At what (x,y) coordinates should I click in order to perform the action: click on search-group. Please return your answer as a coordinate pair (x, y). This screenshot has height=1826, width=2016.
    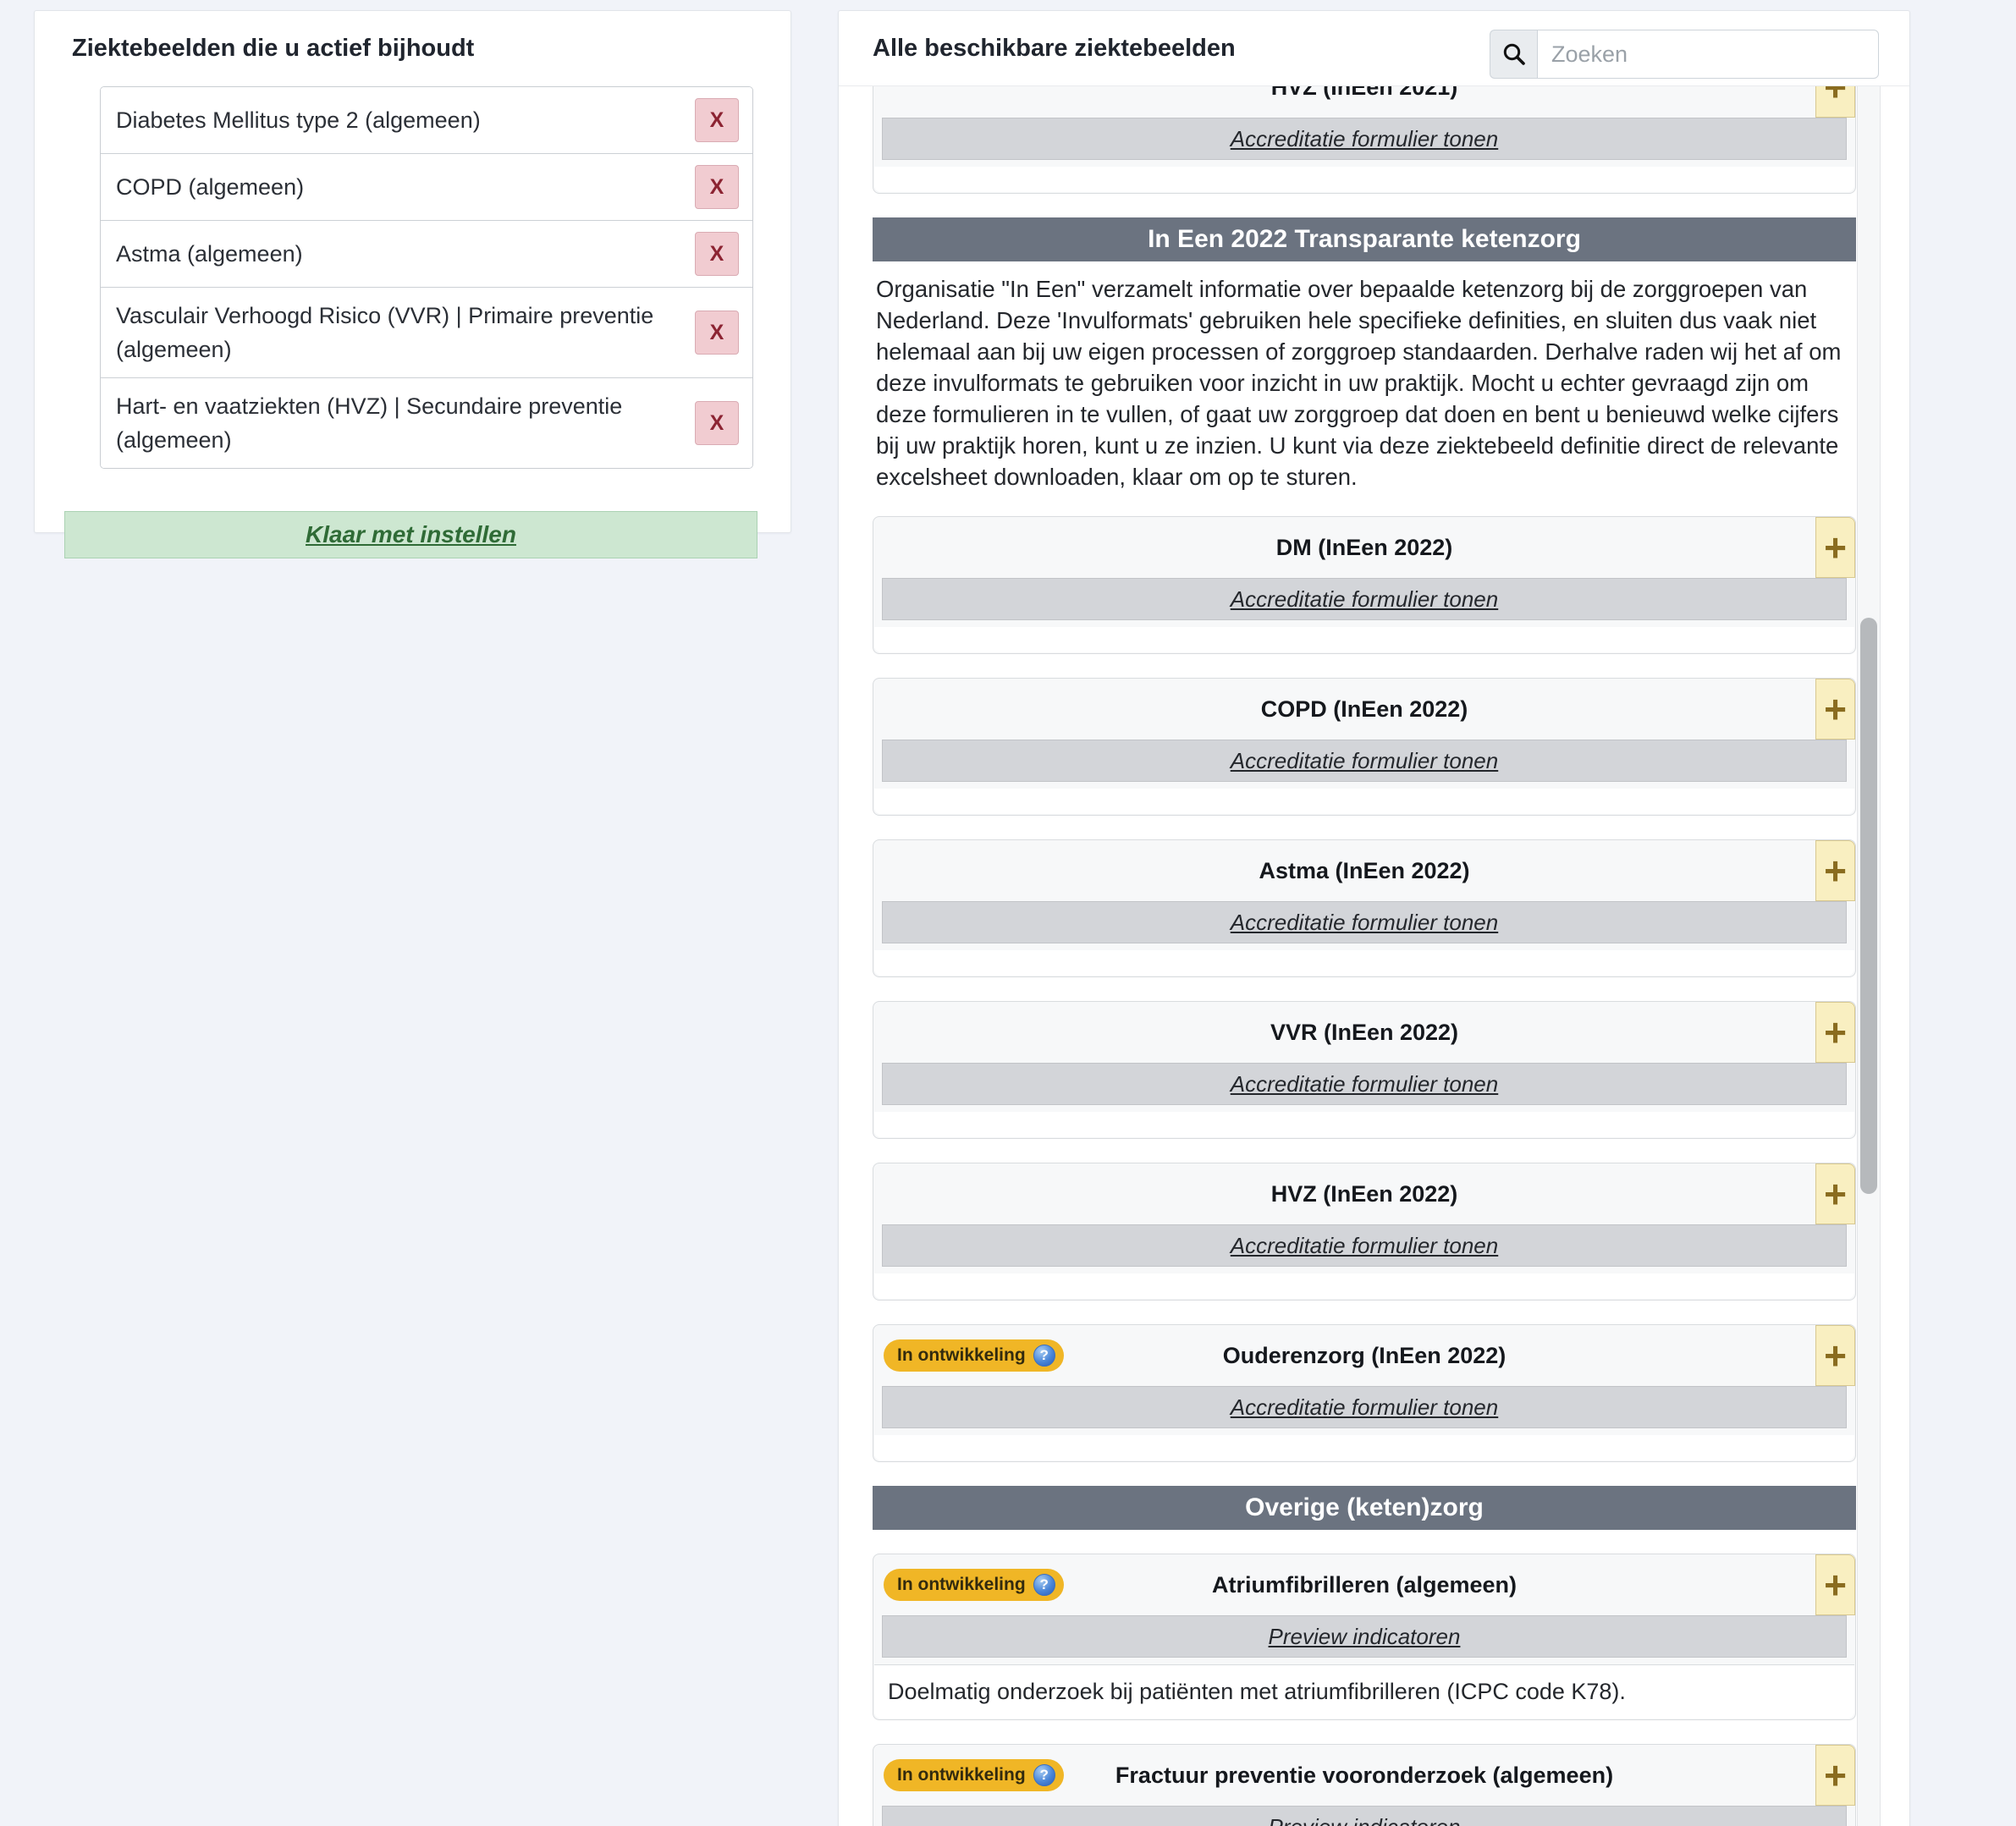
    Looking at the image, I should click on (1684, 54).